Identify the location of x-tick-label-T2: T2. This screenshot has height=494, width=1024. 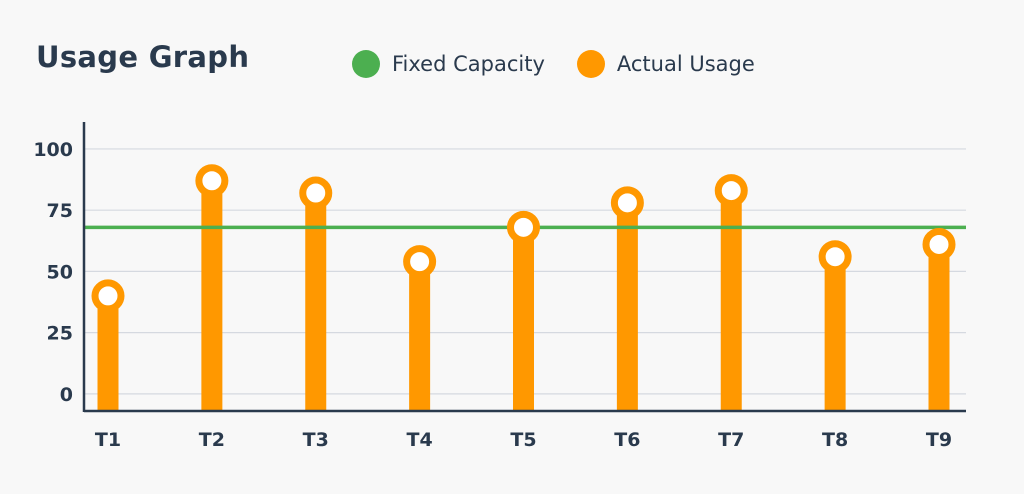
(212, 440).